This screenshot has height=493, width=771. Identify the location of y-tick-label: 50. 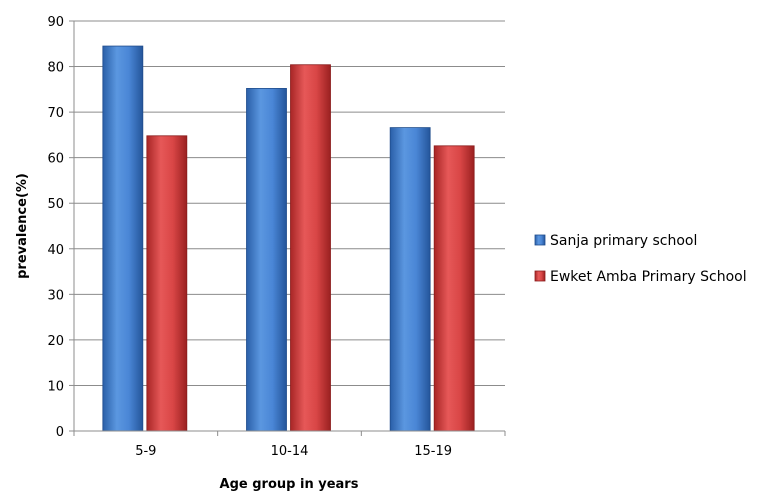
(55, 204).